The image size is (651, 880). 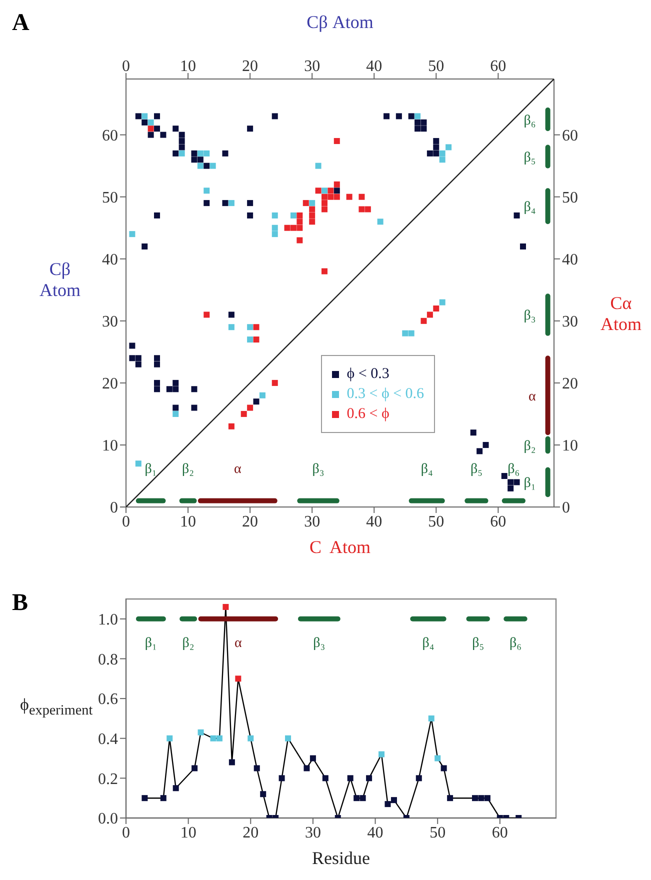 I want to click on x-axis-title: Residue, so click(x=341, y=858).